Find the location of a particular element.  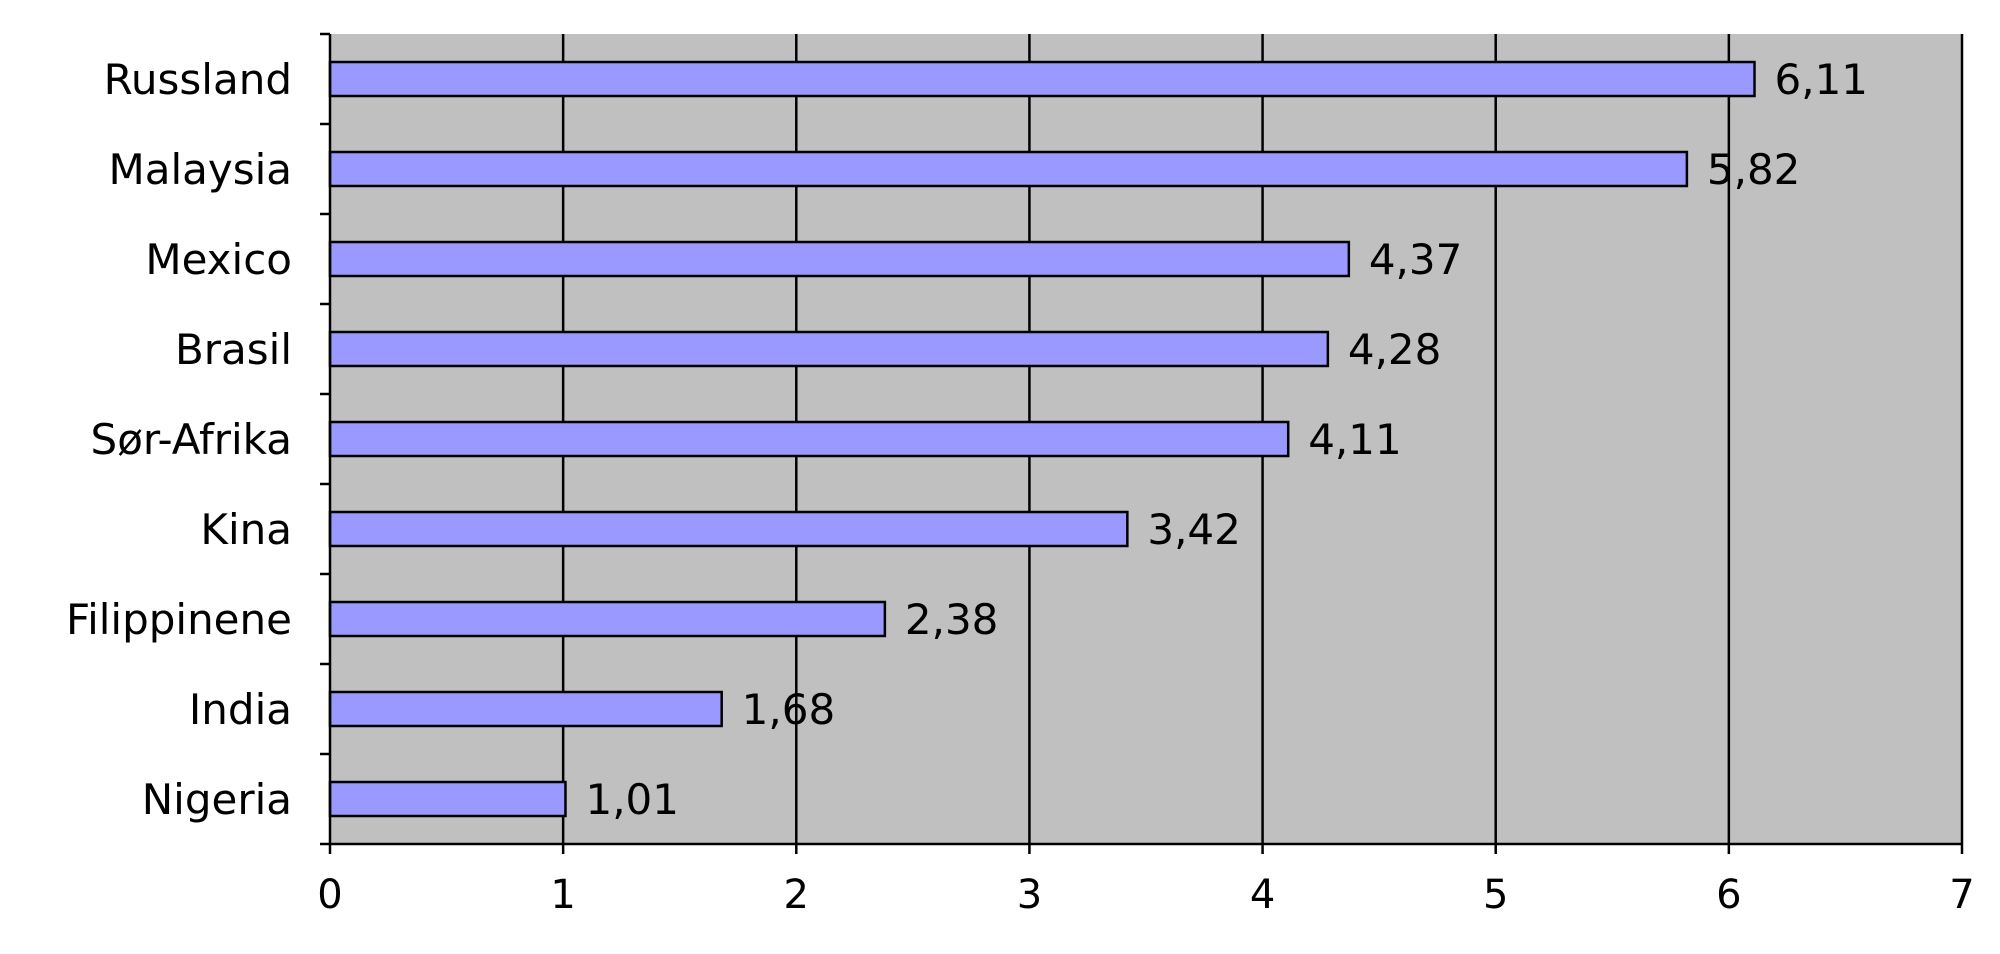

x-tick-label-4: 4 is located at coordinates (1262, 895).